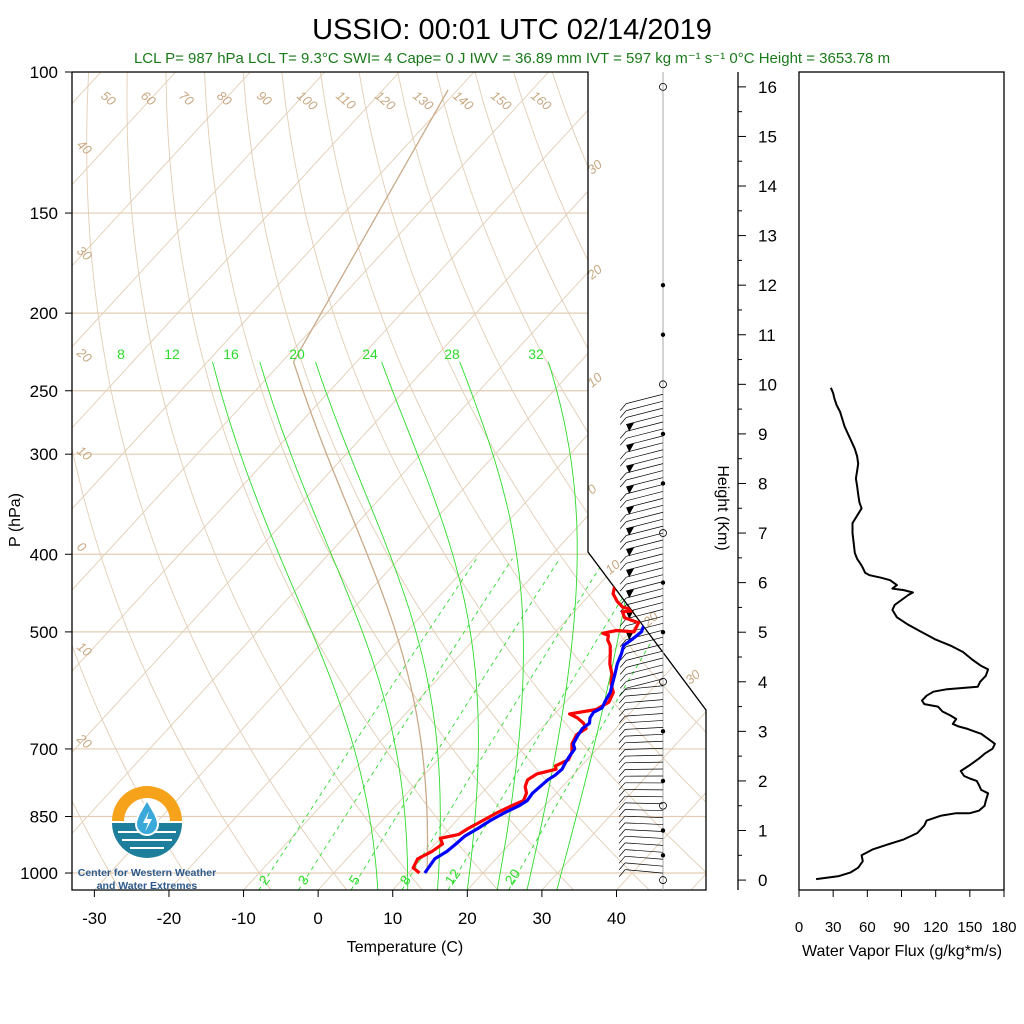  I want to click on y-tick-label: 150, so click(44, 213).